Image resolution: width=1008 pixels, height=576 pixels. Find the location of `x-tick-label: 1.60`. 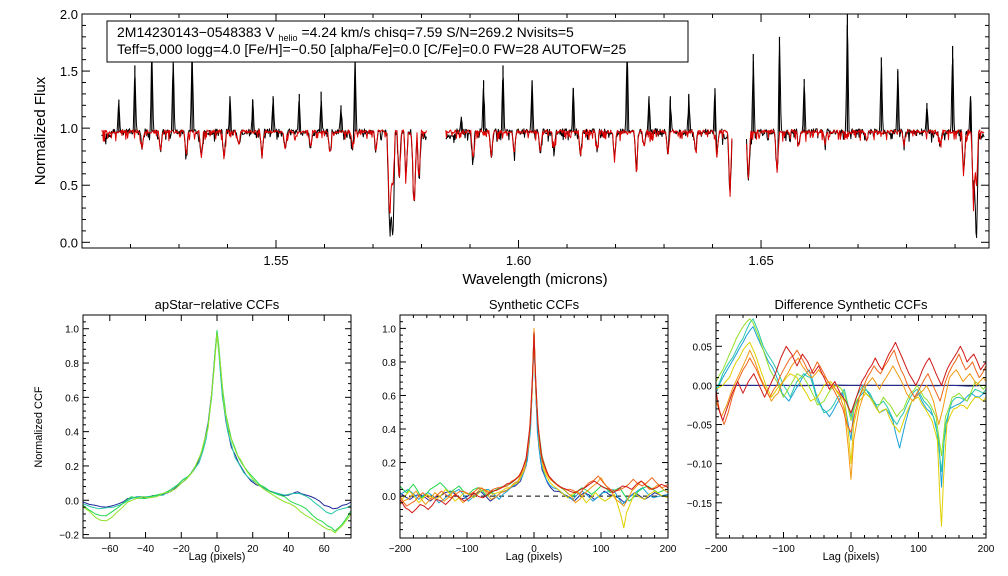

x-tick-label: 1.60 is located at coordinates (518, 260).